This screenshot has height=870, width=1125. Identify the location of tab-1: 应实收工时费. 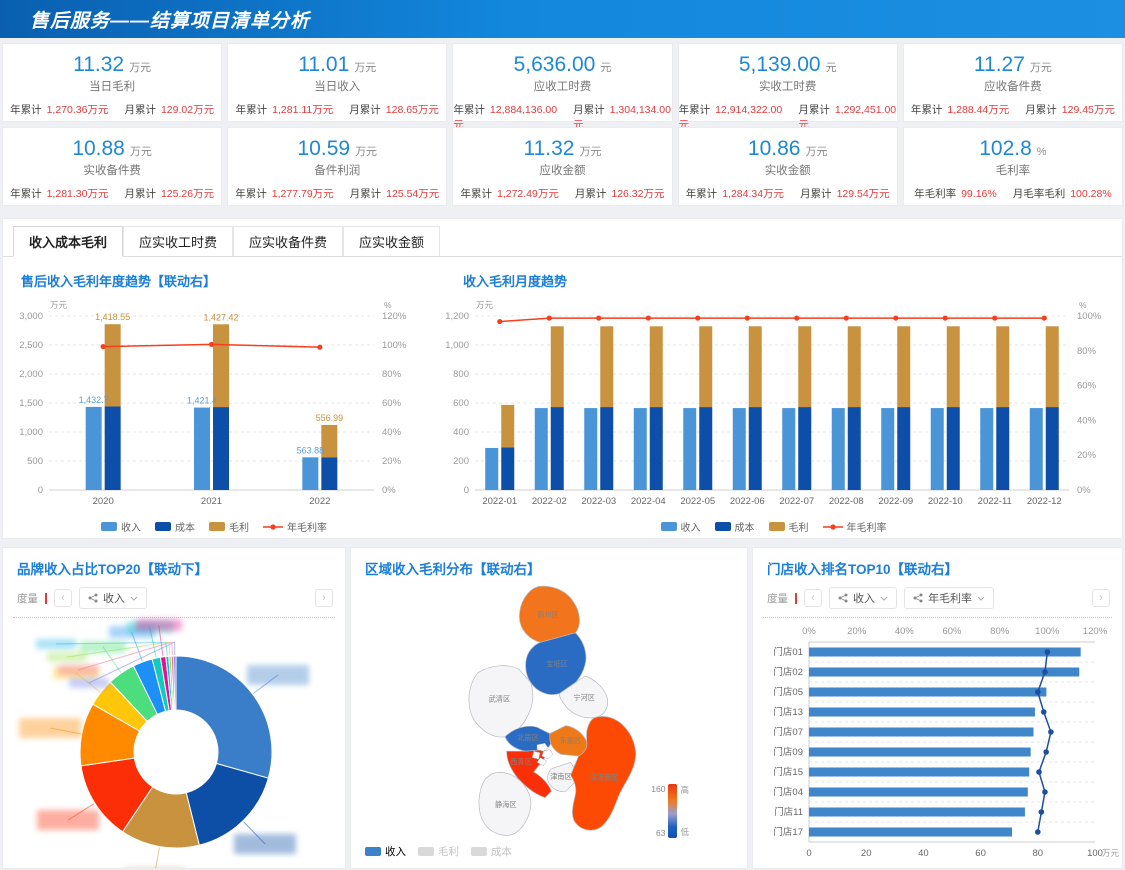
(178, 241).